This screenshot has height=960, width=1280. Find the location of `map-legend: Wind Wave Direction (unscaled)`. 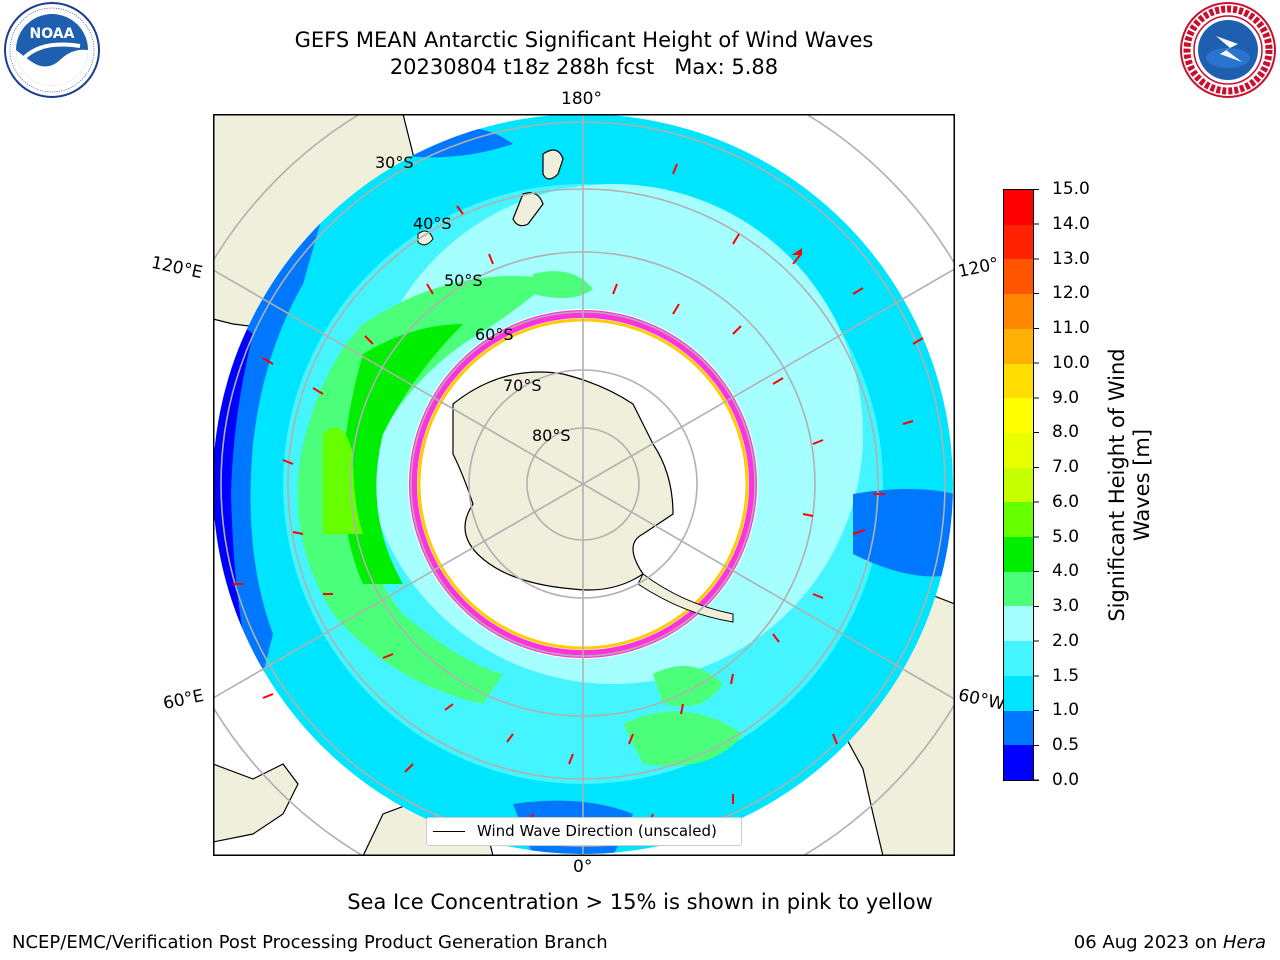

map-legend: Wind Wave Direction (unscaled) is located at coordinates (584, 831).